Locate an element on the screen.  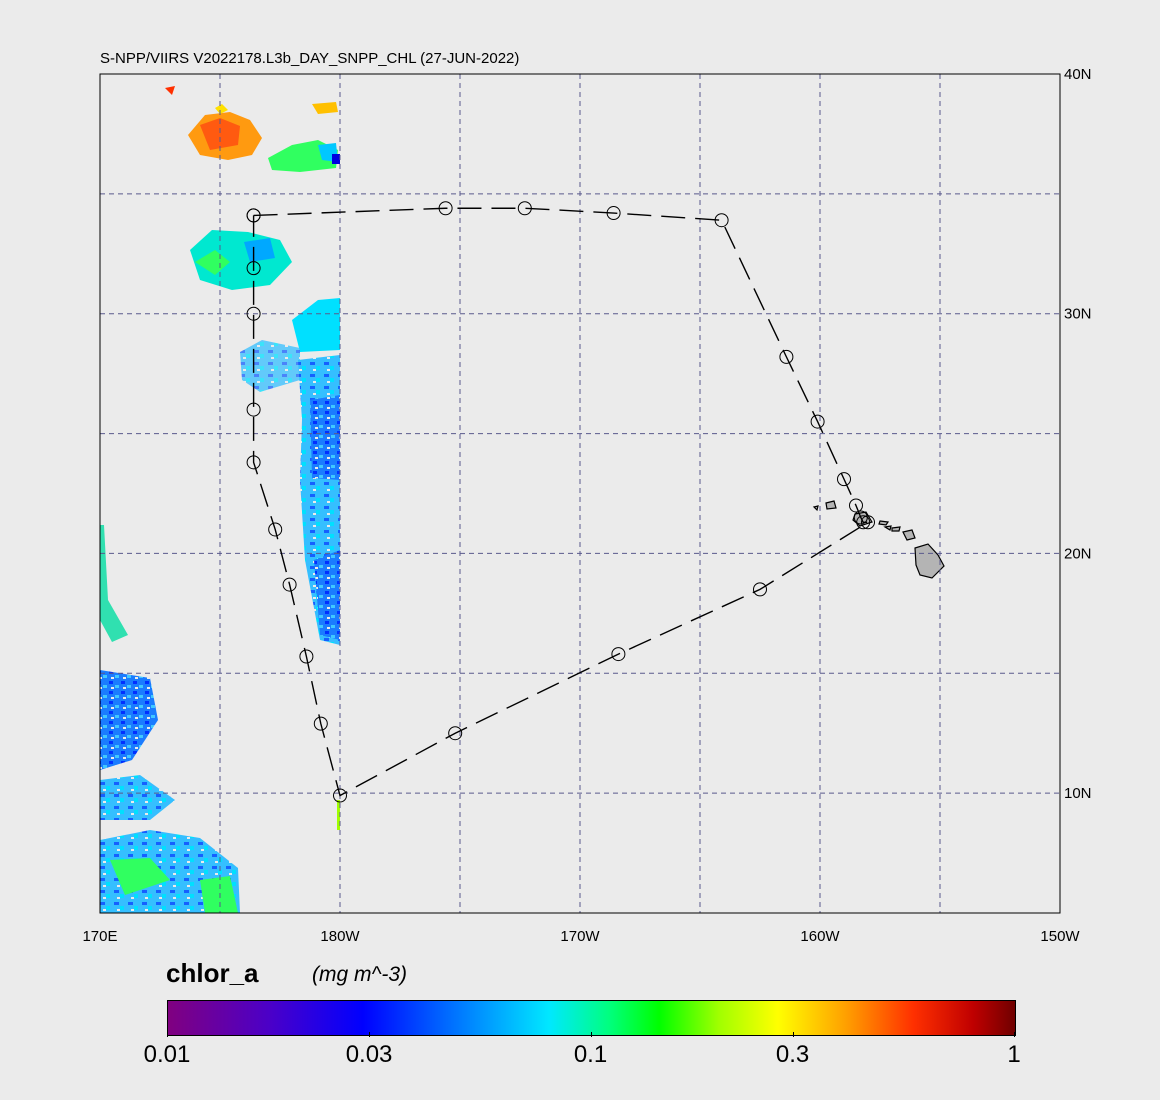
colorbar-units-label: (mg m^-3) is located at coordinates (360, 974).